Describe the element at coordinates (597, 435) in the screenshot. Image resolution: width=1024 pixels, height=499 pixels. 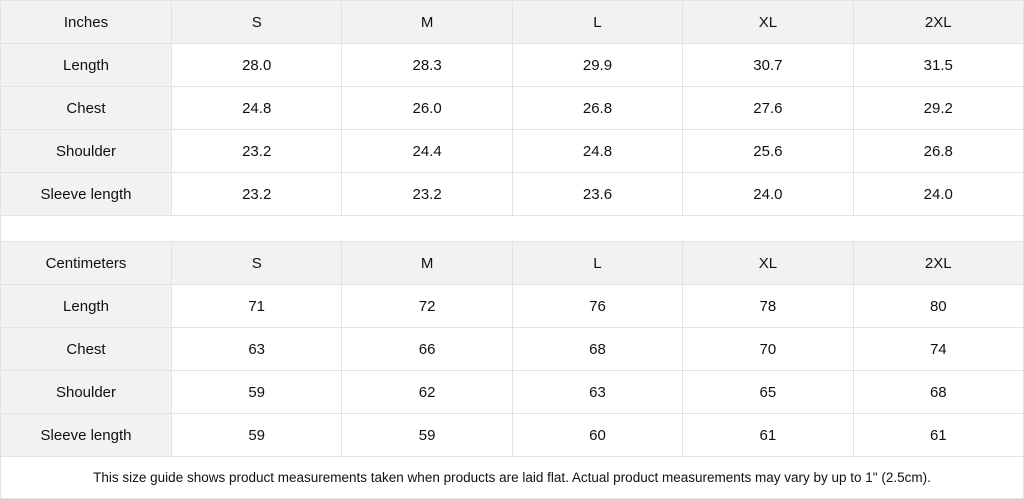
I see `measurement-value: 60` at that location.